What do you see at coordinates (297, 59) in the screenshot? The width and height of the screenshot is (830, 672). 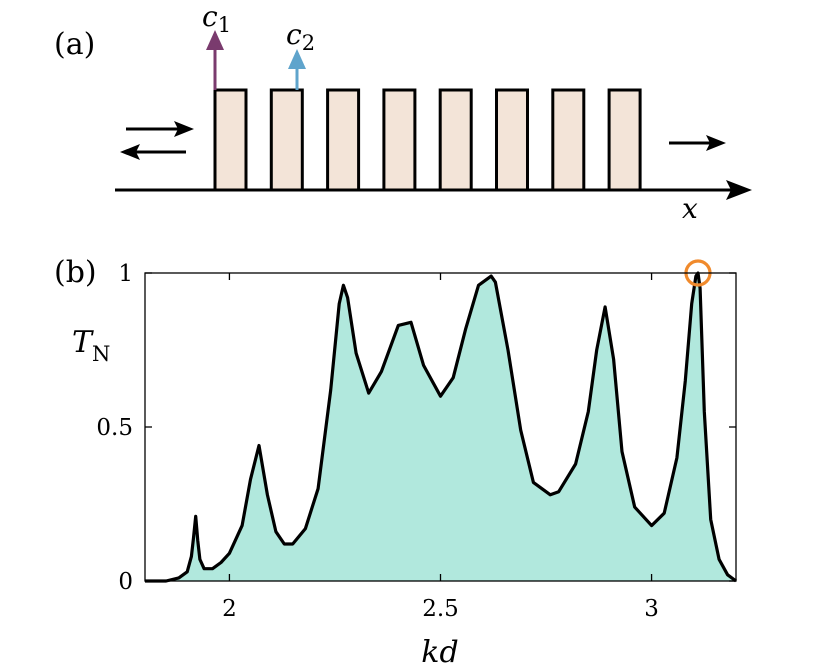 I see `c2-arrowhead-icon` at bounding box center [297, 59].